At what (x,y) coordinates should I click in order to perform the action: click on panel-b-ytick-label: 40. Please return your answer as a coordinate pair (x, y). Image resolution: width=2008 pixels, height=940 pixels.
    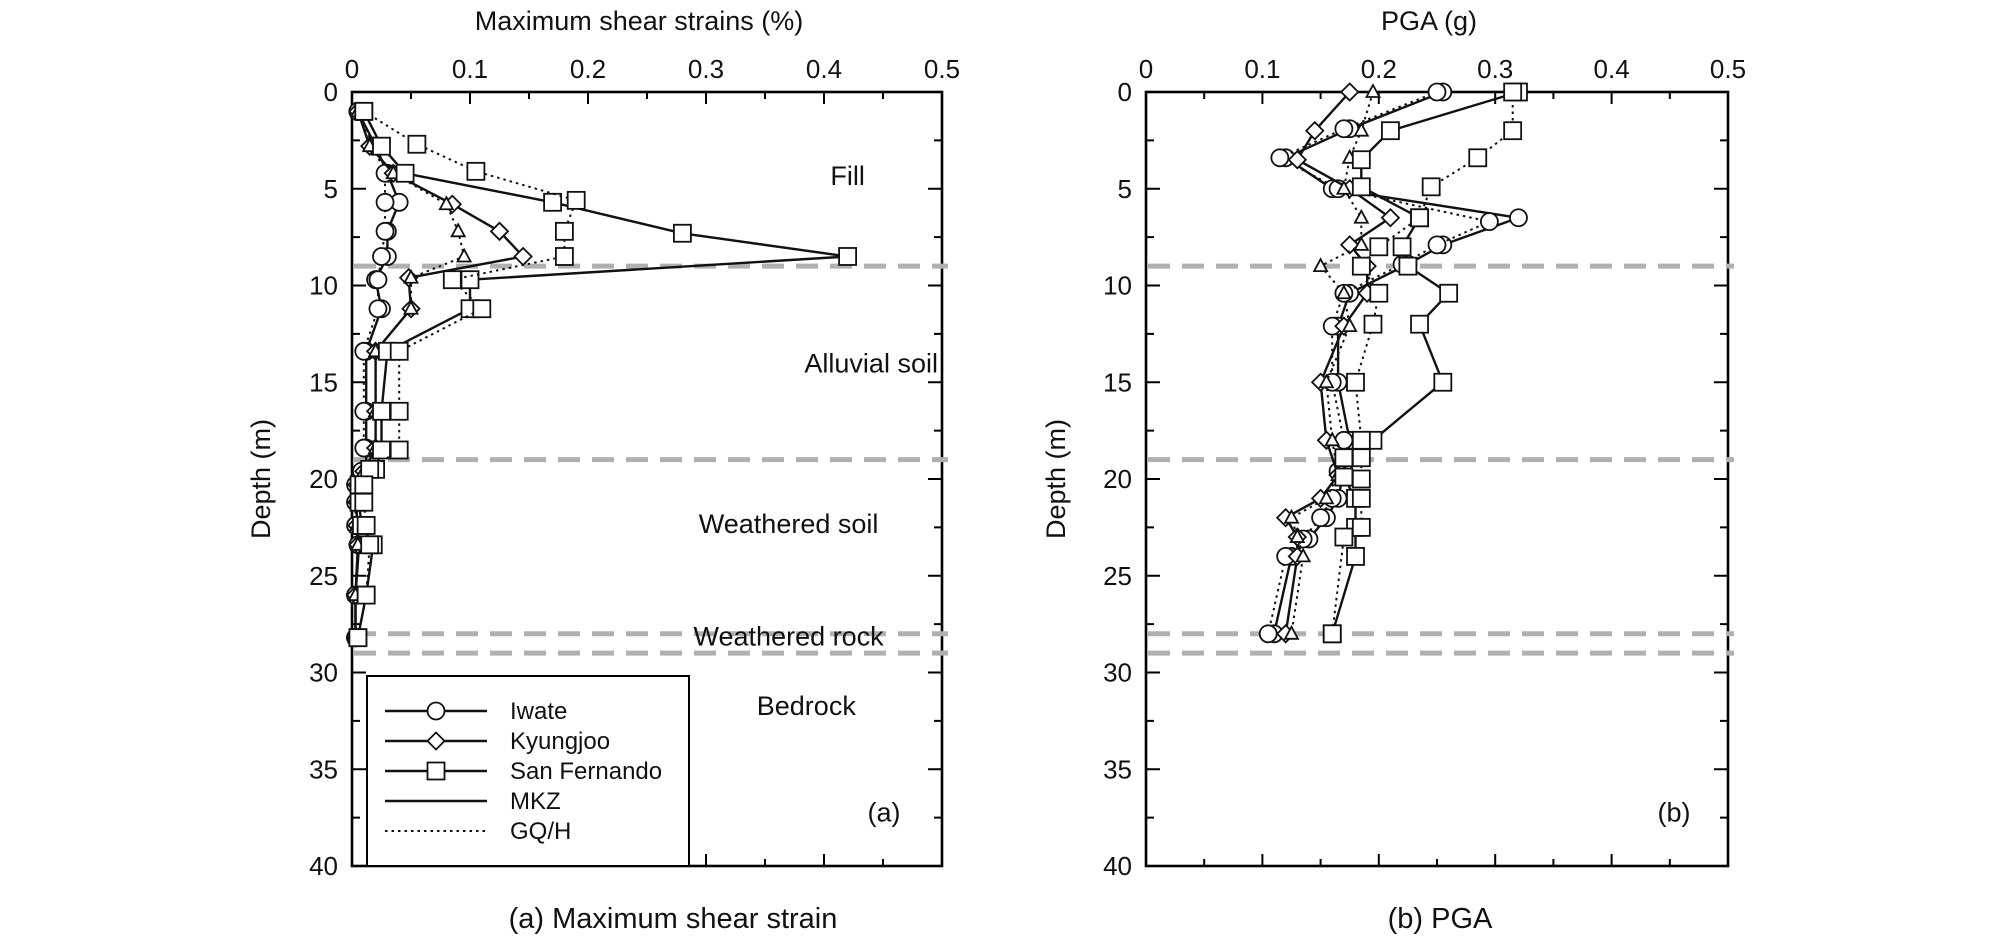
    Looking at the image, I should click on (1117, 866).